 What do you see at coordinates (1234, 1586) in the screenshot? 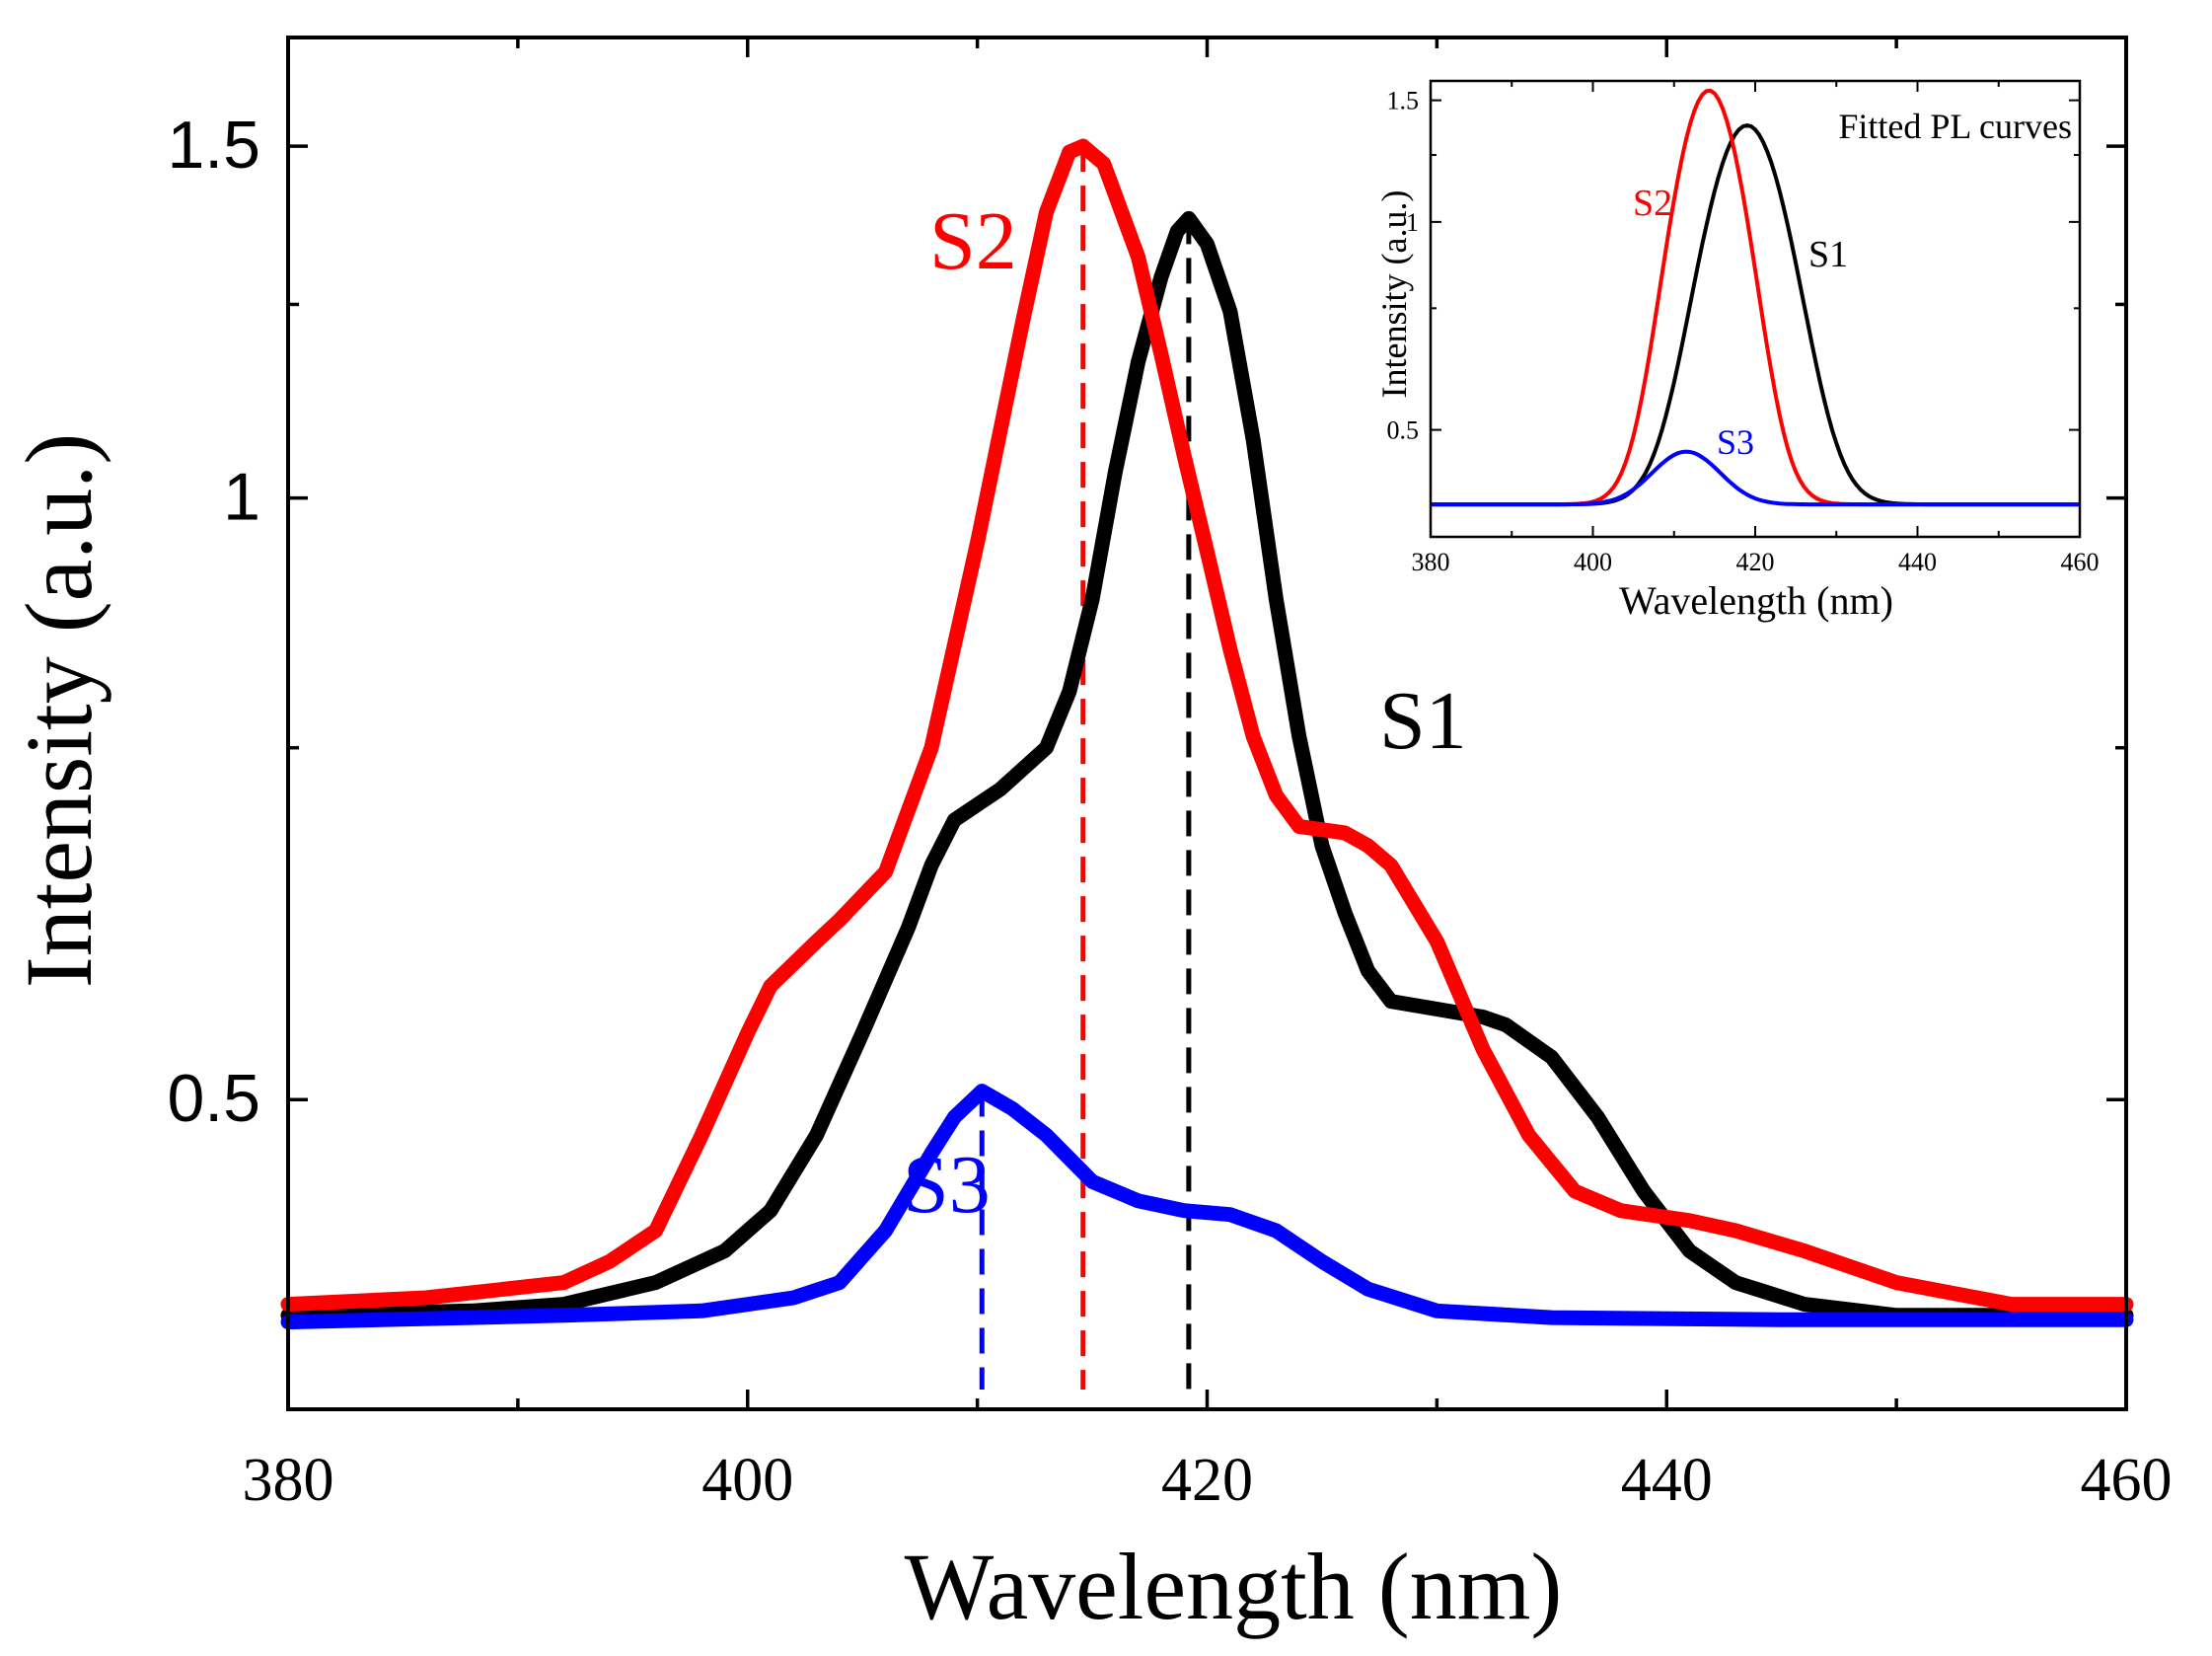
I see `main-x-axis-label: Wavelength (nm)` at bounding box center [1234, 1586].